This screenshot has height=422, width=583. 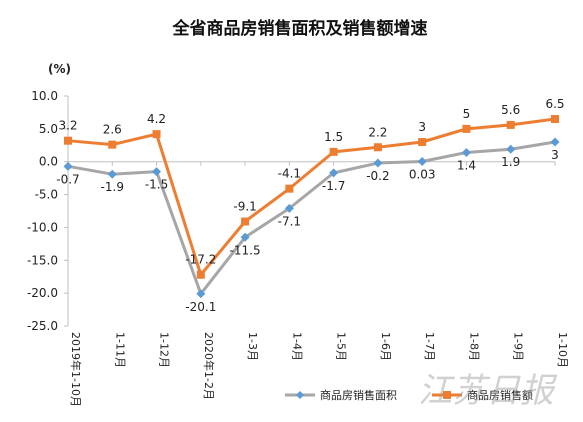 What do you see at coordinates (377, 132) in the screenshot?
I see `amount-data-label: 2.2` at bounding box center [377, 132].